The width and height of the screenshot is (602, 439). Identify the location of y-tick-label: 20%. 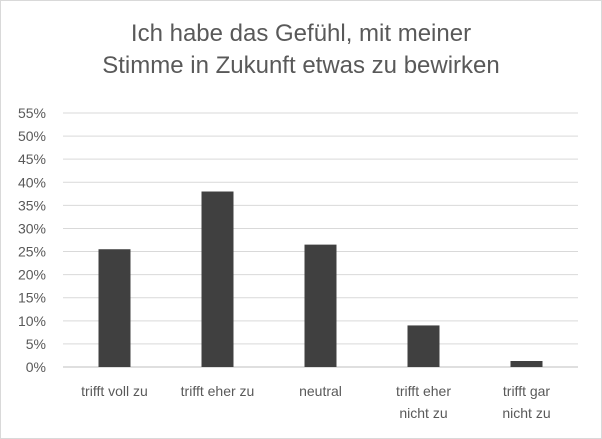
(32, 275).